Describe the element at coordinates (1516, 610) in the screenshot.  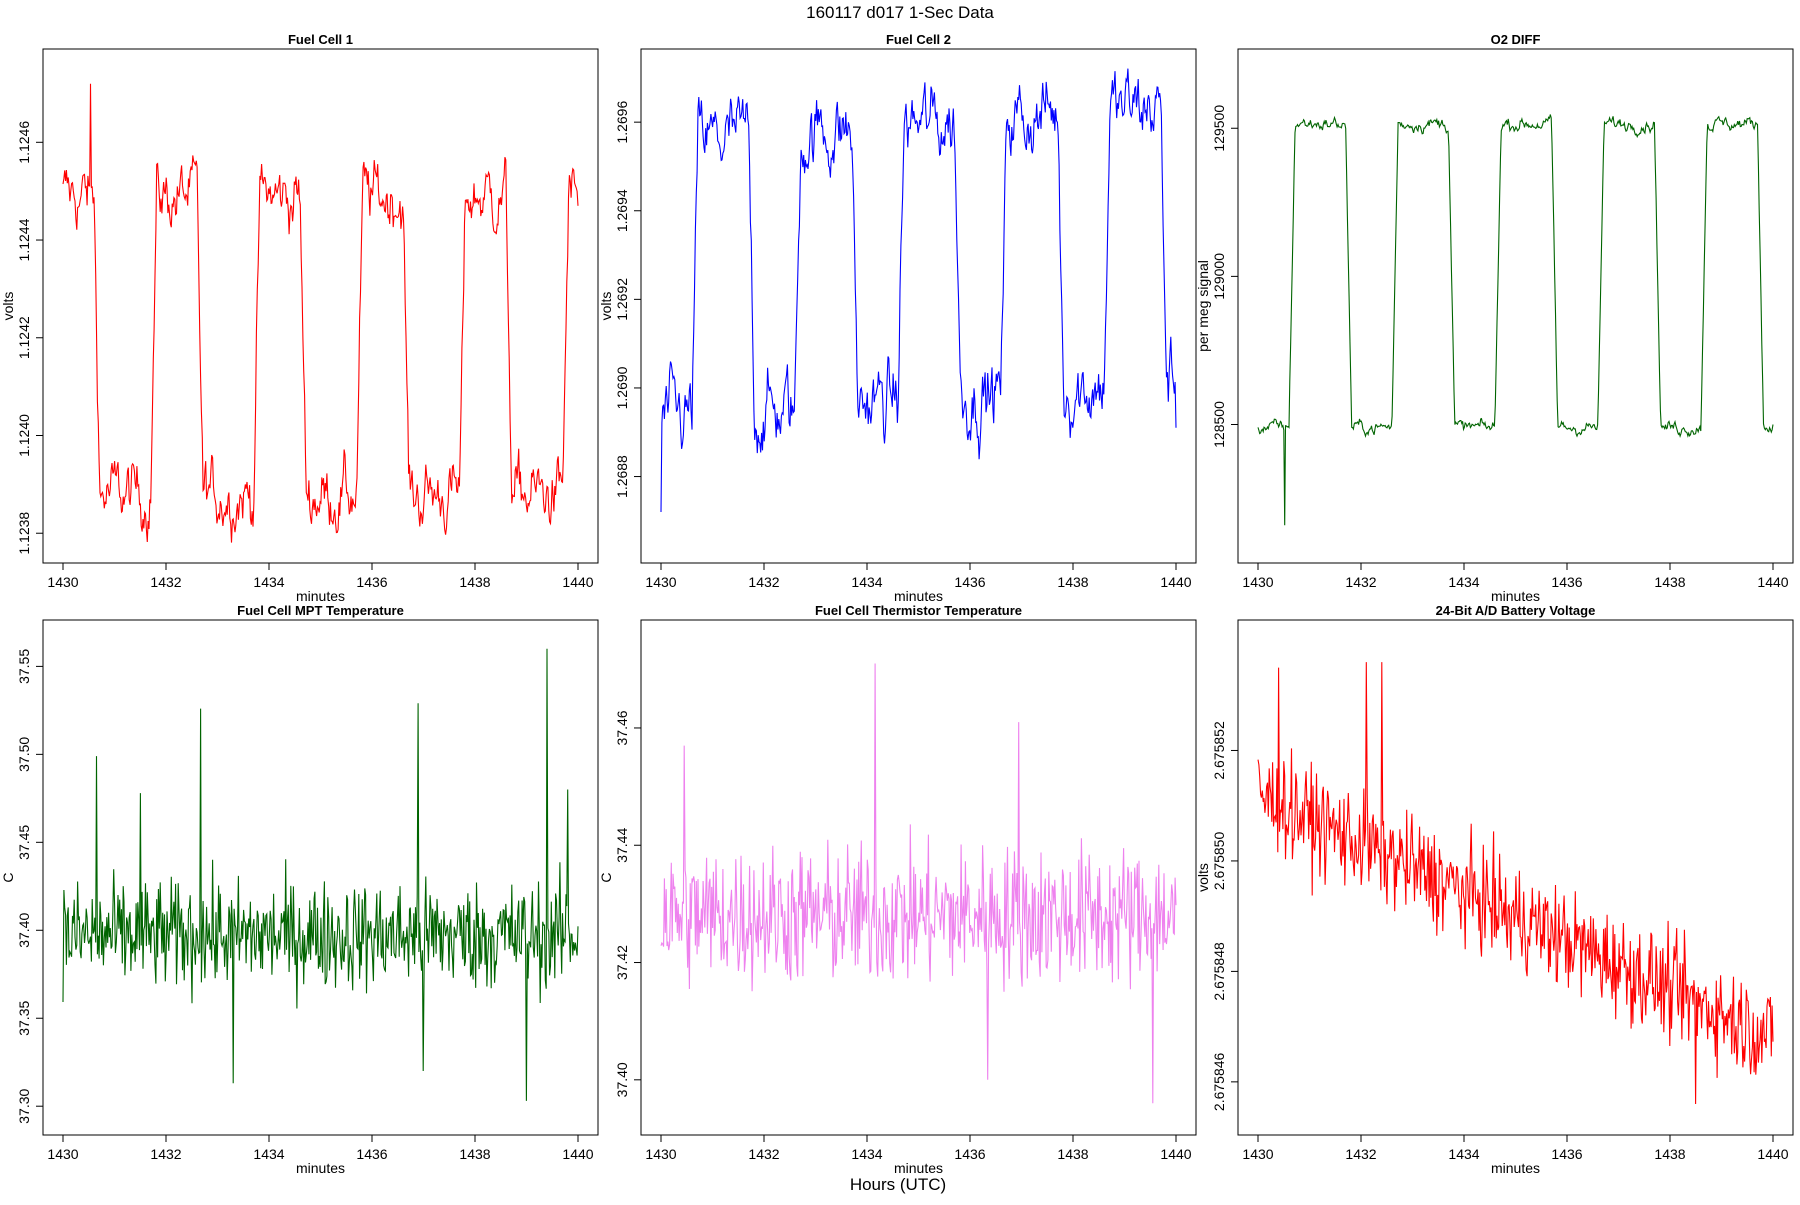
I see `panel-title: 24-Bit A/D Battery Voltage` at that location.